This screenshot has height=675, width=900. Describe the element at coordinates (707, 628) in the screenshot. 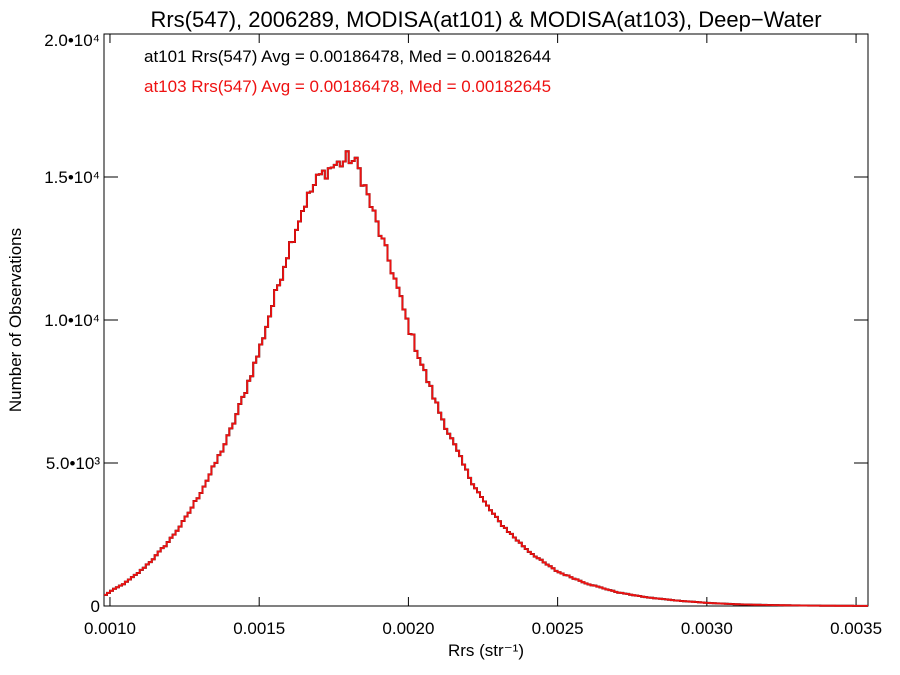

I see `x-tick-label: 0.0030` at that location.